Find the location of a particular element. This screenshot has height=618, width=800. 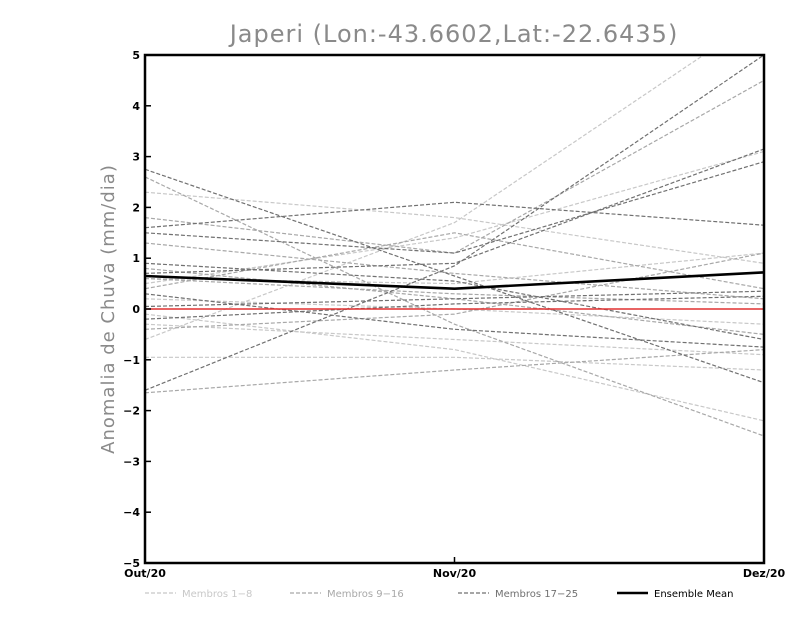

mean-layer is located at coordinates (454, 281).